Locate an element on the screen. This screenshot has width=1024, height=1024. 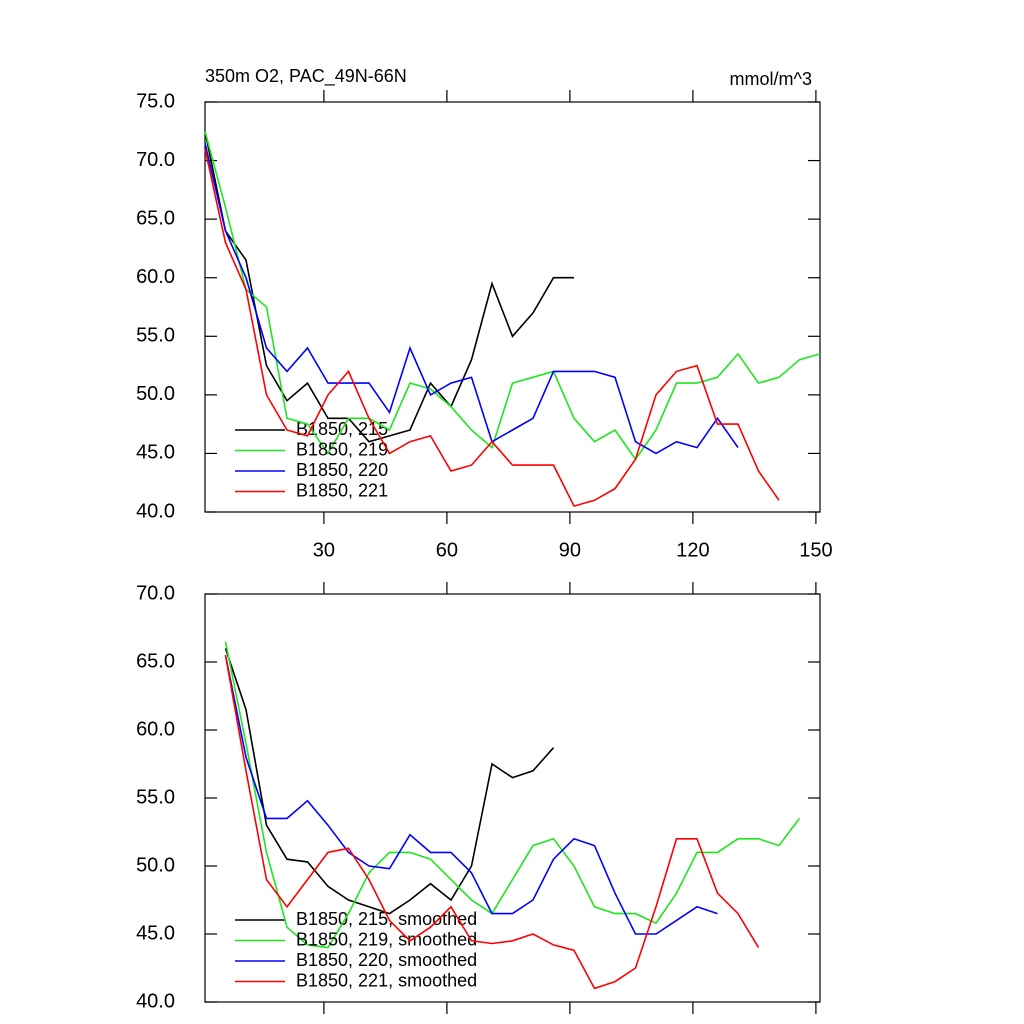
chart-title: 350m O2, PAC_49N-66N is located at coordinates (306, 76).